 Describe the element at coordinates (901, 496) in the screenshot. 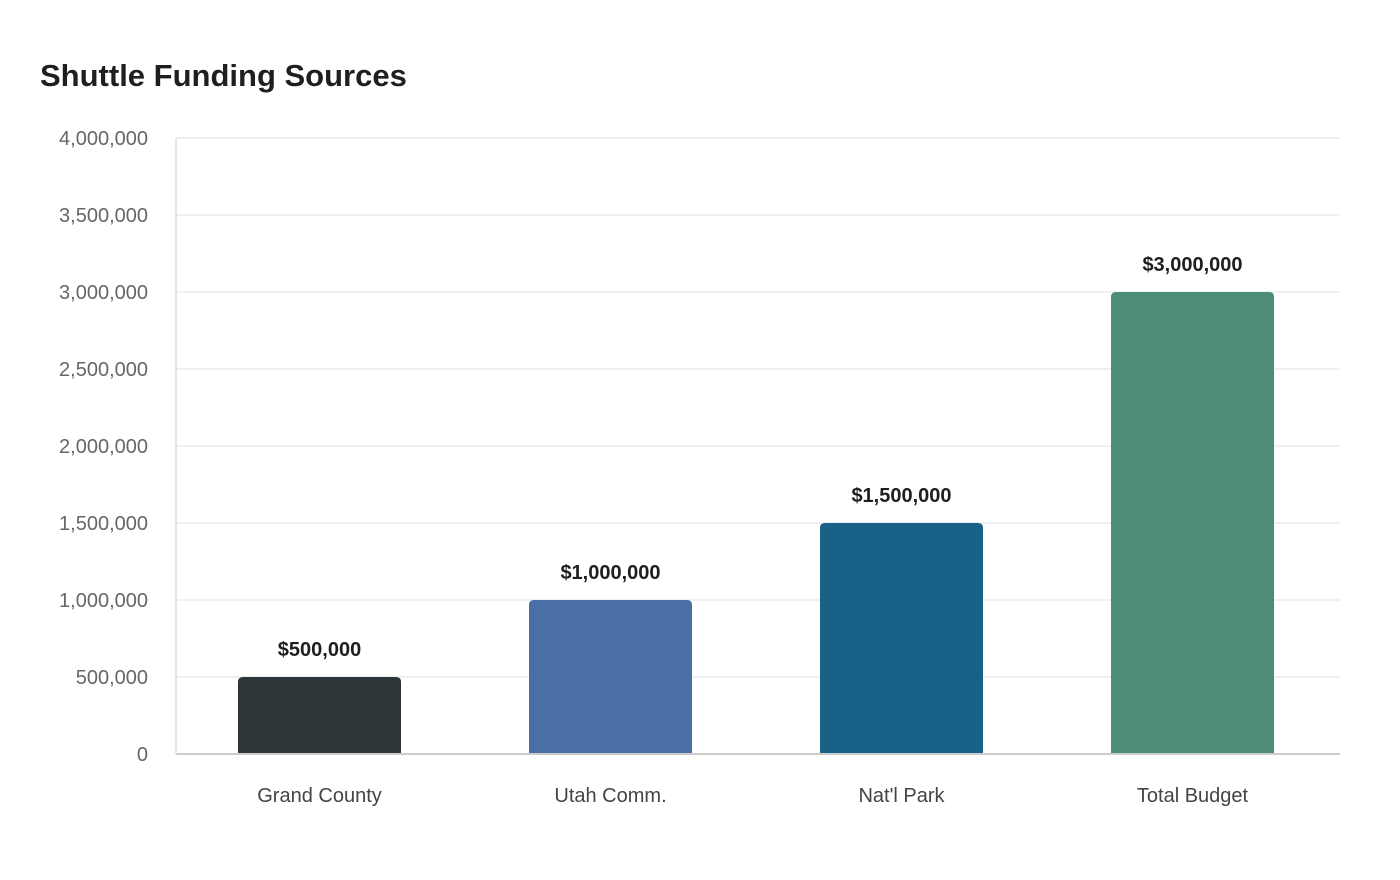

I see `bar-value-label: $1,500,000` at that location.